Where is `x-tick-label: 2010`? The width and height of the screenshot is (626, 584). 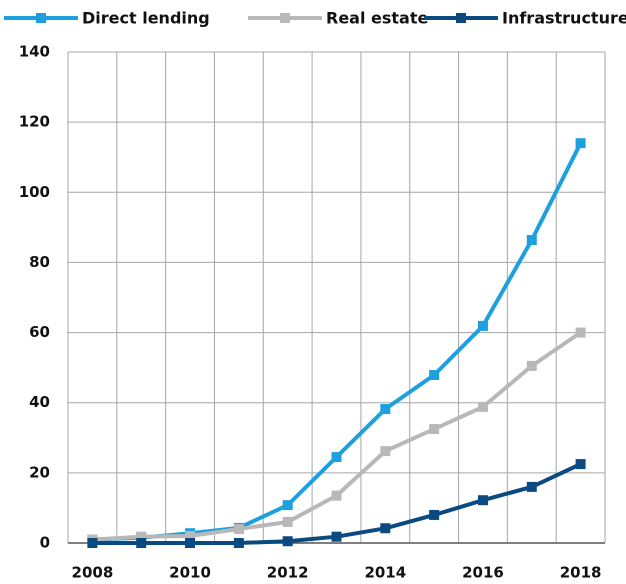
x-tick-label: 2010 is located at coordinates (190, 573).